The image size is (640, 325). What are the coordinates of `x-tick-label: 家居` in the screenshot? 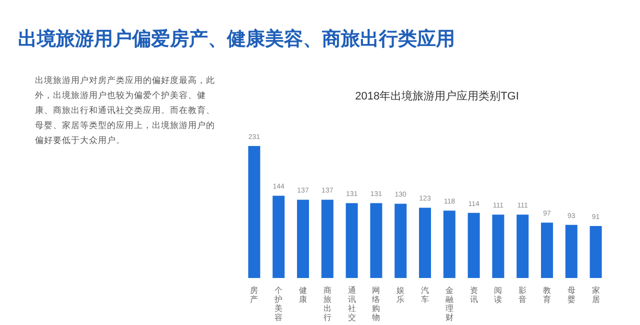 It's located at (596, 295).